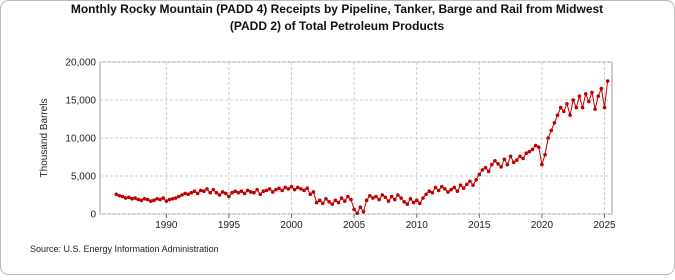  I want to click on y-tick-label: 10,000, so click(80, 139).